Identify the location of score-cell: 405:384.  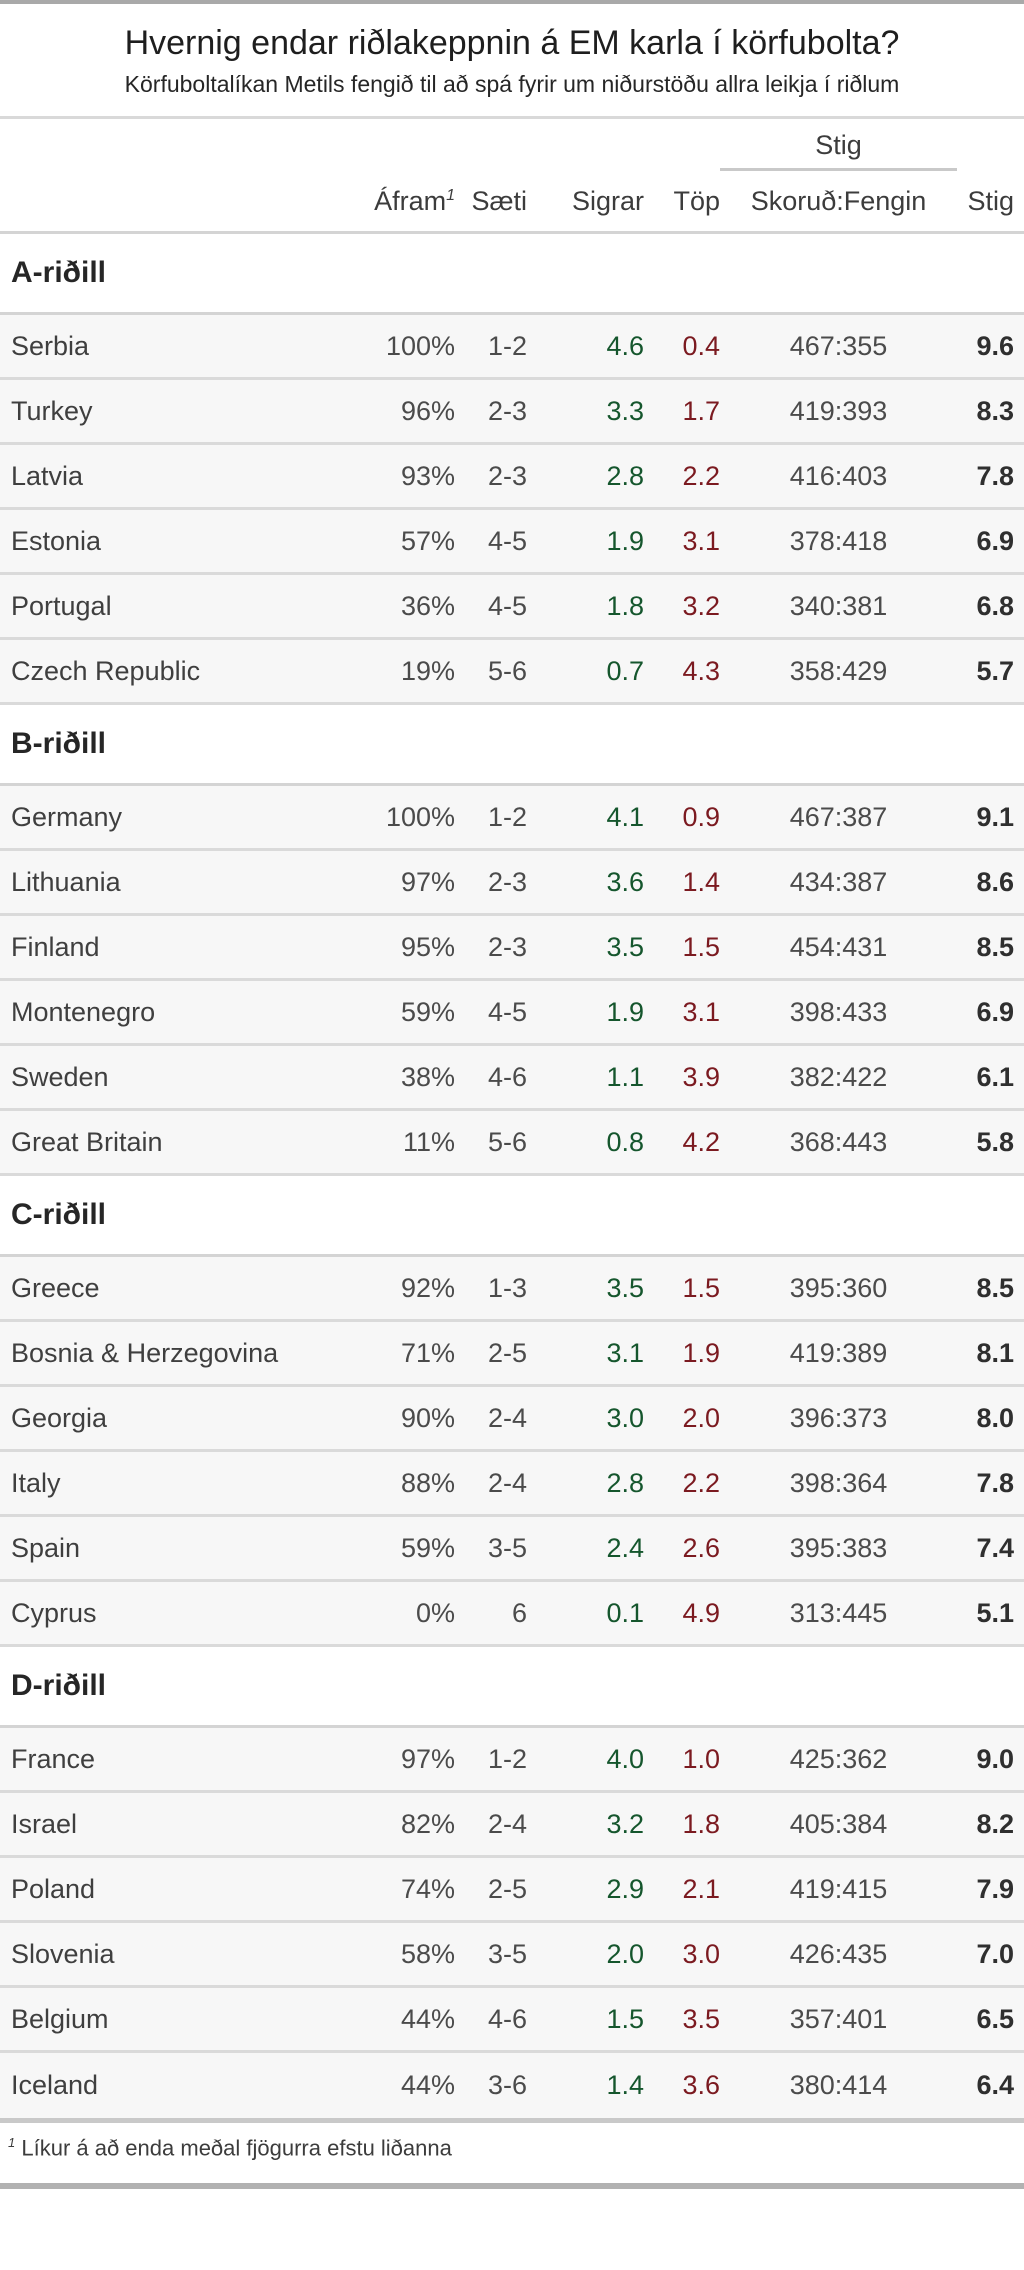
(838, 1823).